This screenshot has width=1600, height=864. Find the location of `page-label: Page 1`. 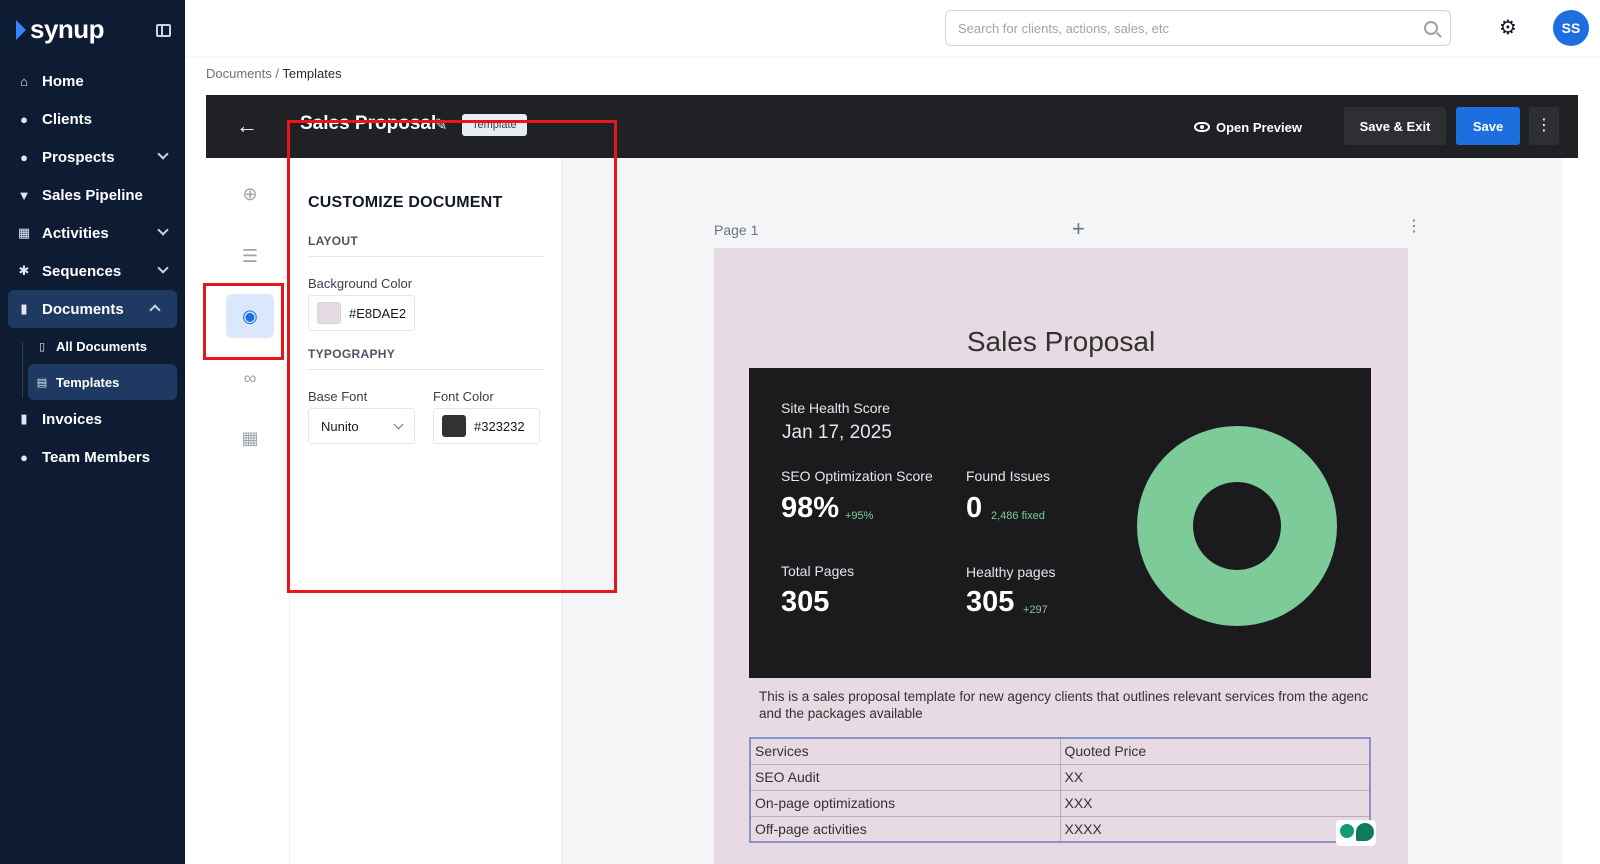

page-label: Page 1 is located at coordinates (736, 230).